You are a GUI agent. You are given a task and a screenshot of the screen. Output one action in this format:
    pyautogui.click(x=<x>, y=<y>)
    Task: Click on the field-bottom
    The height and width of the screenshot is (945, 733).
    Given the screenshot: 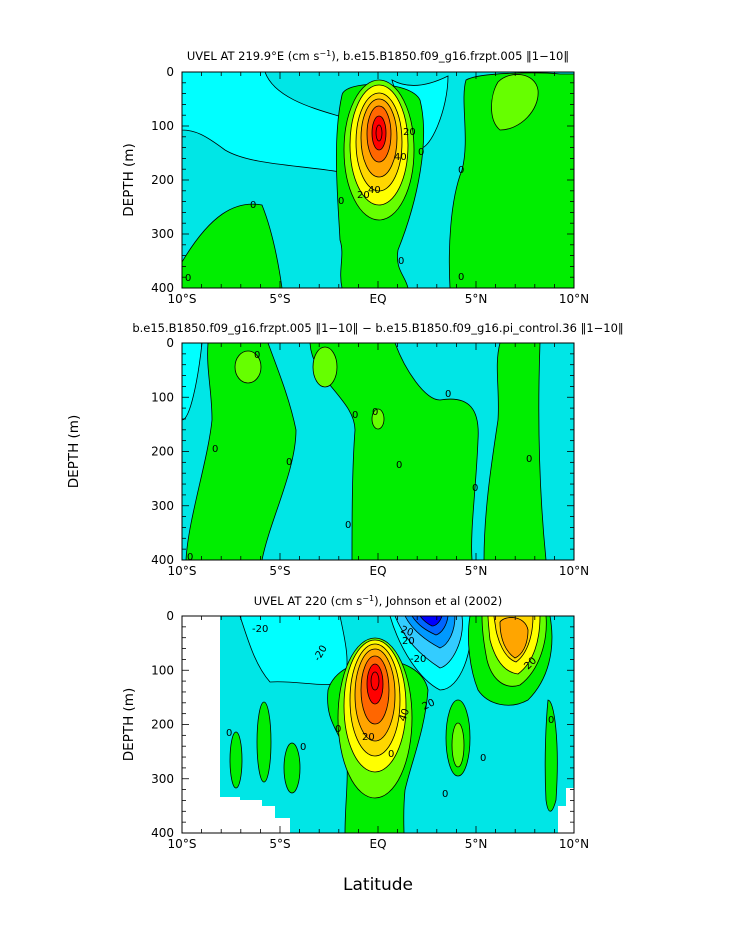 What is the action you would take?
    pyautogui.click(x=397, y=724)
    